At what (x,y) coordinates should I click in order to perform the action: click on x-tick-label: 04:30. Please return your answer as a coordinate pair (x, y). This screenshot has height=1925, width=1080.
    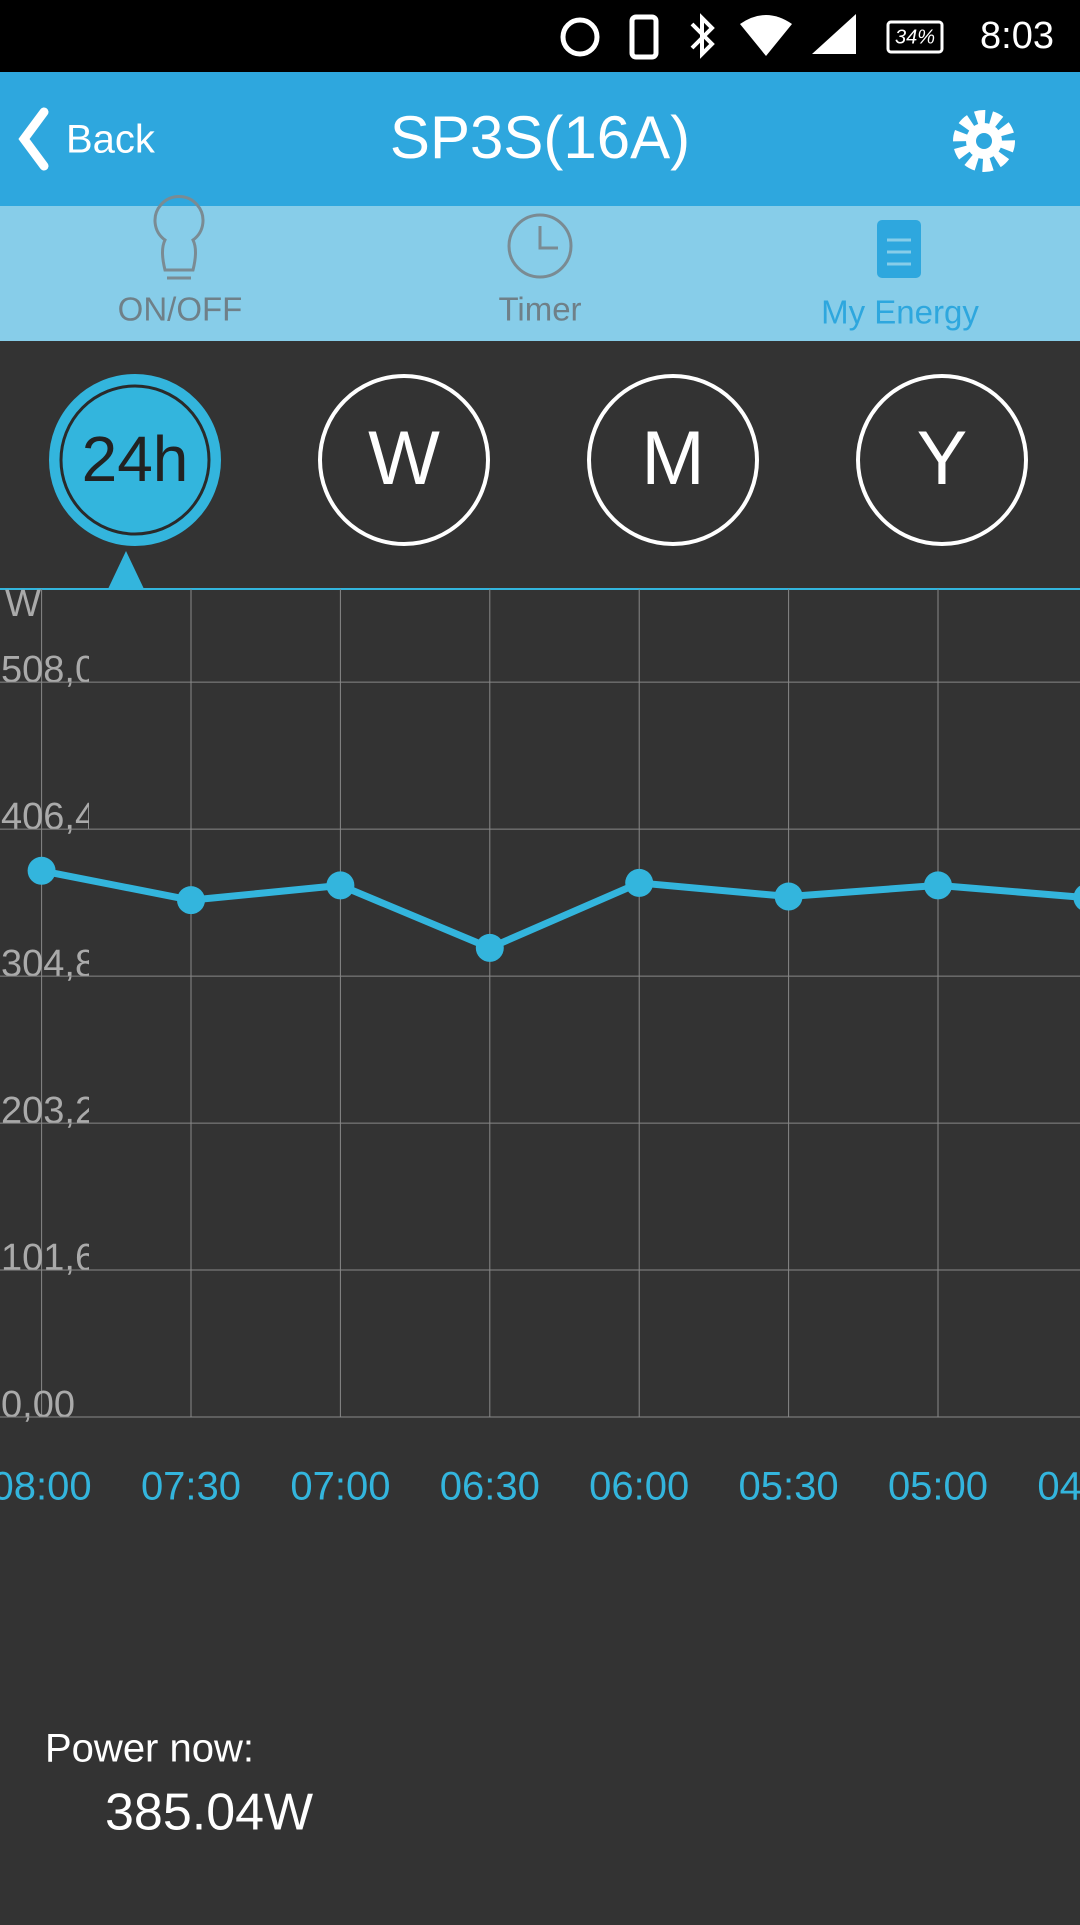
    Looking at the image, I should click on (1058, 1487).